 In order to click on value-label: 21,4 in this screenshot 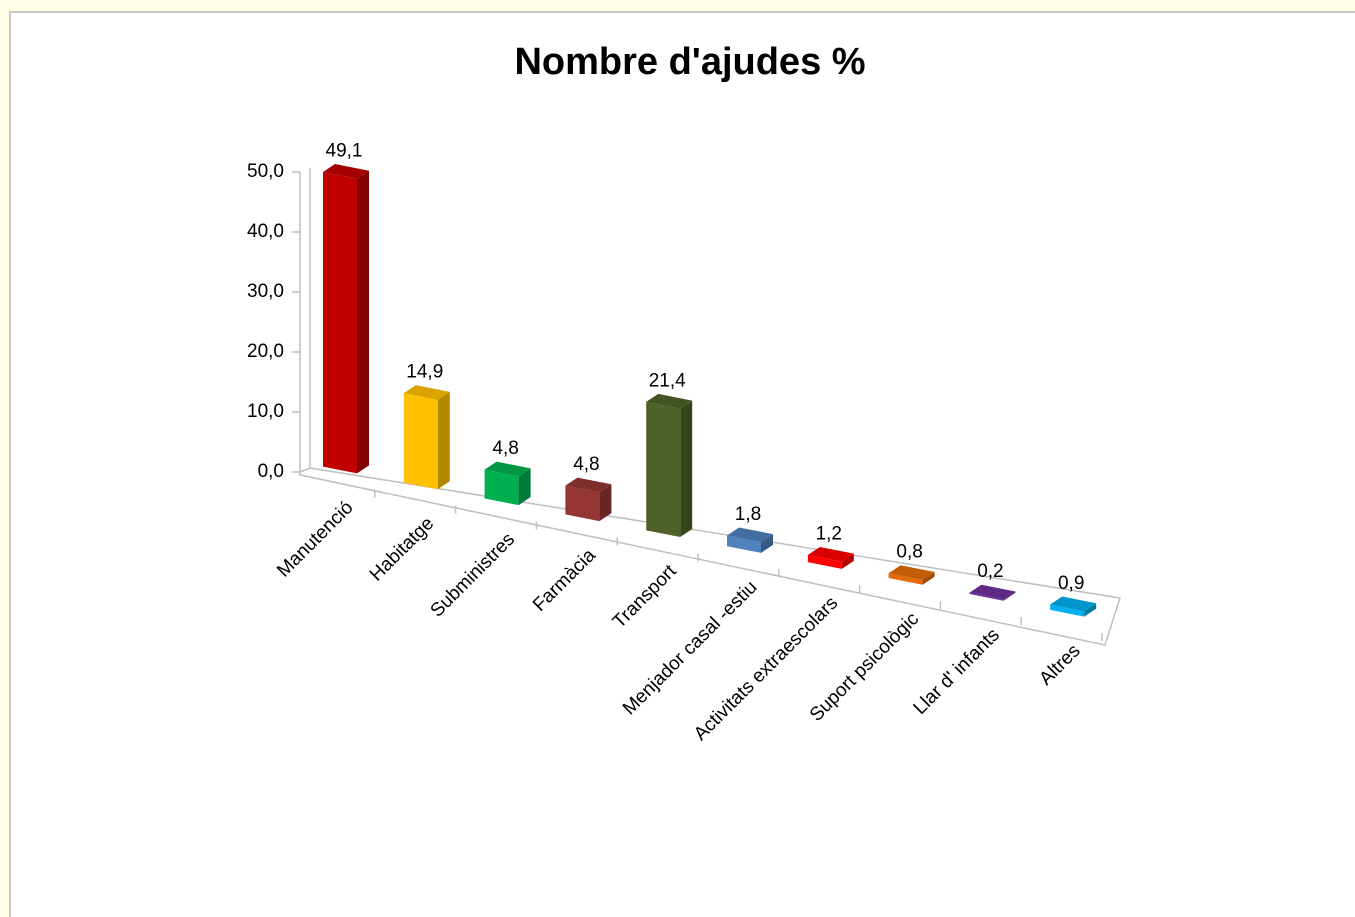, I will do `click(667, 380)`.